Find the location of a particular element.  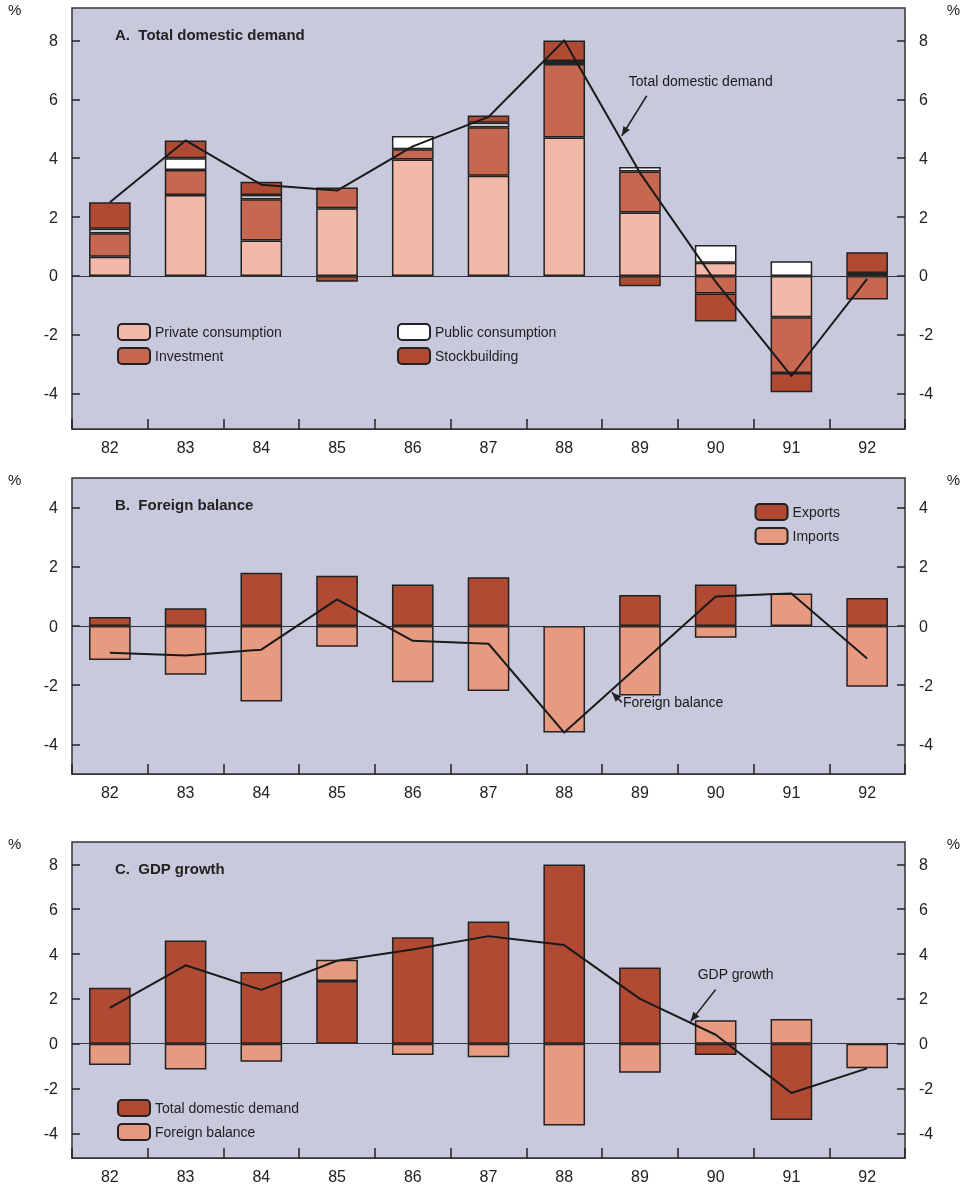

legend-label: Total domestic demand is located at coordinates (227, 1108).